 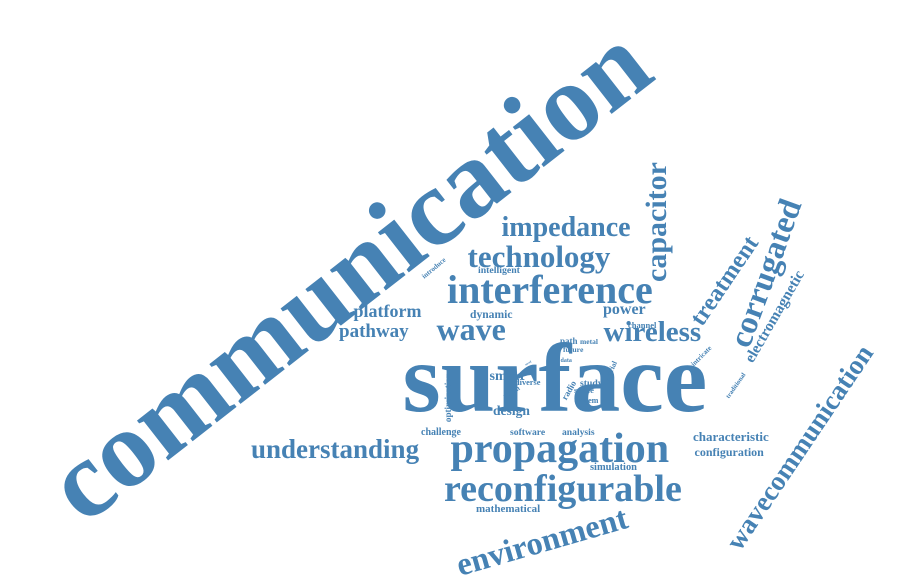 I want to click on word-simulation: simulation, so click(x=613, y=467).